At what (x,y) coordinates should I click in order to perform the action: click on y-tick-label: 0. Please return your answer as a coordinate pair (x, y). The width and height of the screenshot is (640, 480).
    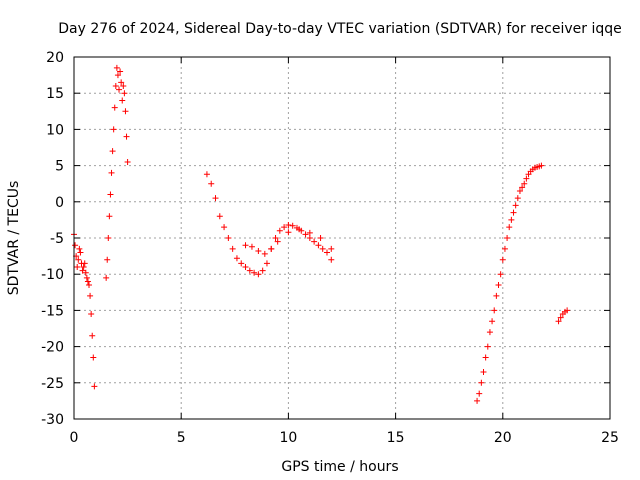
    Looking at the image, I should click on (59, 203).